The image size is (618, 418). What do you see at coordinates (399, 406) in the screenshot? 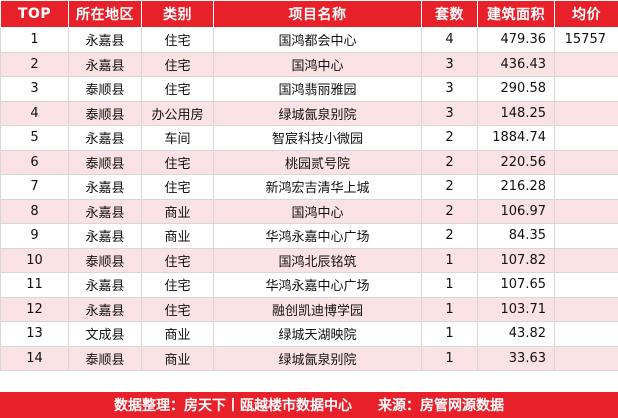
I see `footer-origin-label: 来源：` at bounding box center [399, 406].